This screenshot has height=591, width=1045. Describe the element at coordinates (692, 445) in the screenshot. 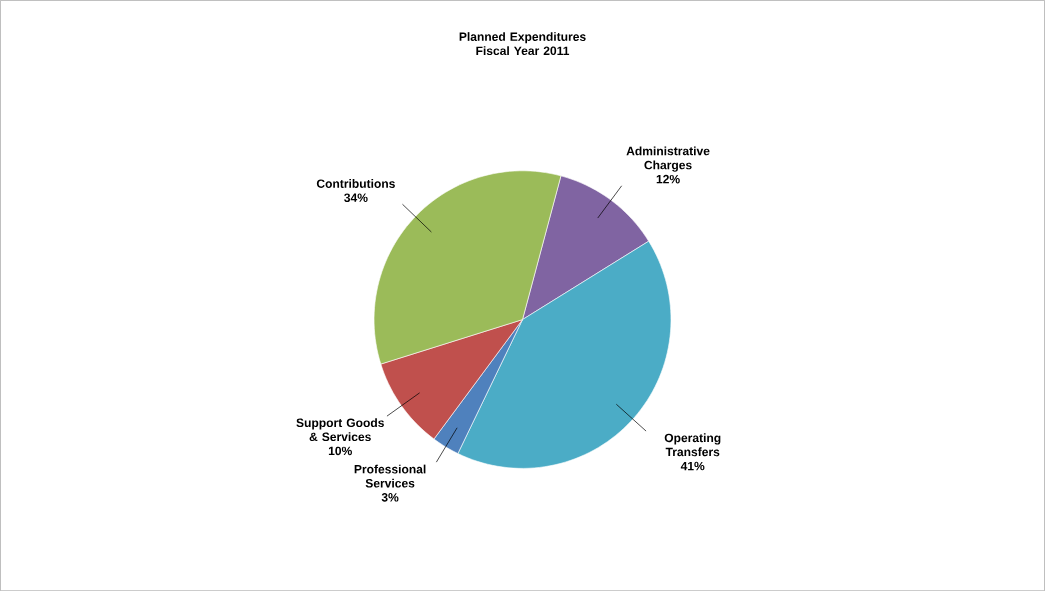

I see `slice-label: Operating Transfers` at that location.